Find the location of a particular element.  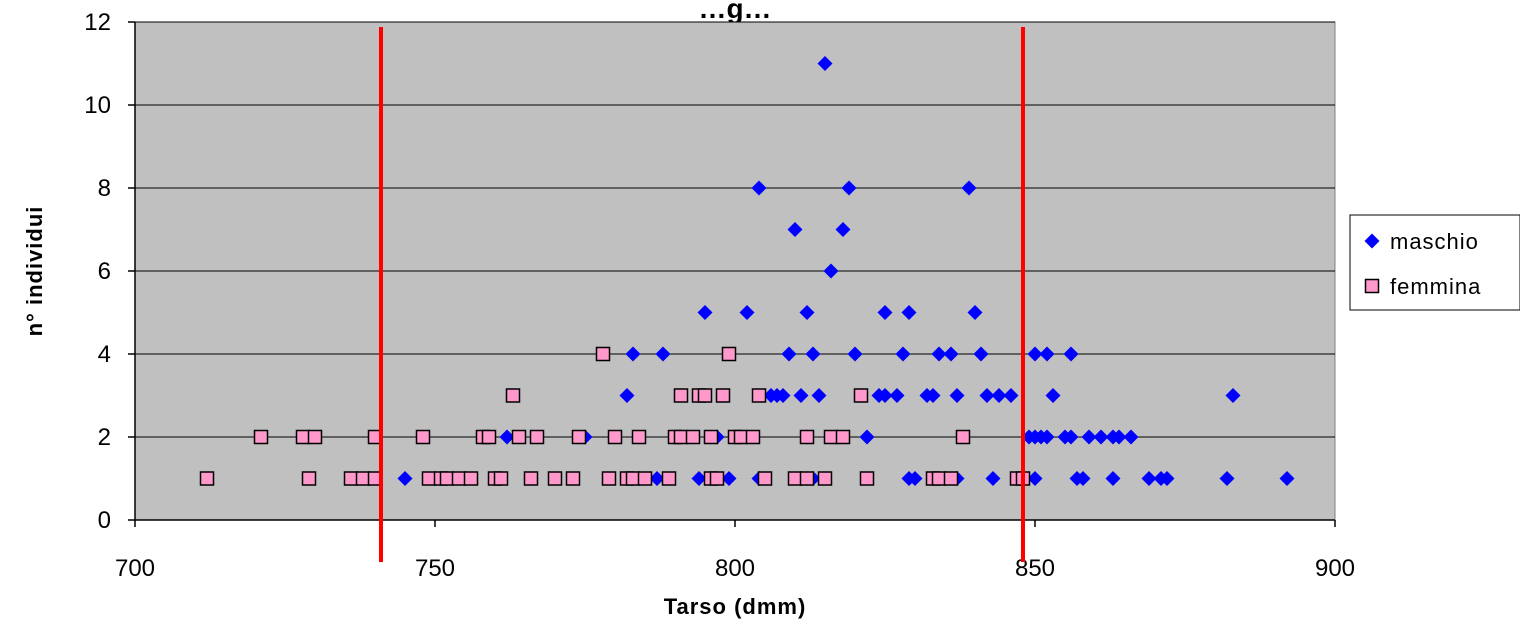

legend-label-femmina: femmina is located at coordinates (1435, 286).